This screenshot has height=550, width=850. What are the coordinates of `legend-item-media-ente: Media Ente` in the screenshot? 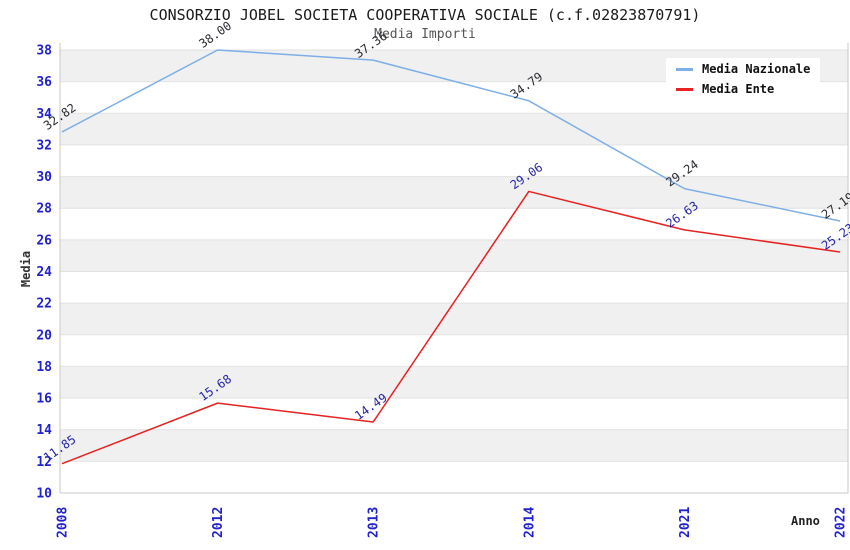 It's located at (743, 89).